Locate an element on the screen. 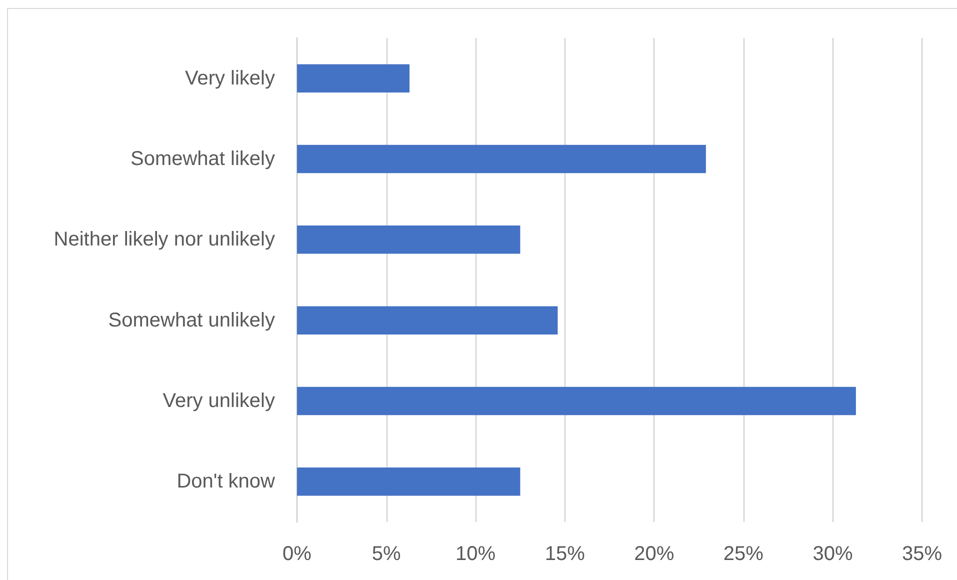 The width and height of the screenshot is (957, 580). y-tick-label: Somewhat unlikely is located at coordinates (191, 320).